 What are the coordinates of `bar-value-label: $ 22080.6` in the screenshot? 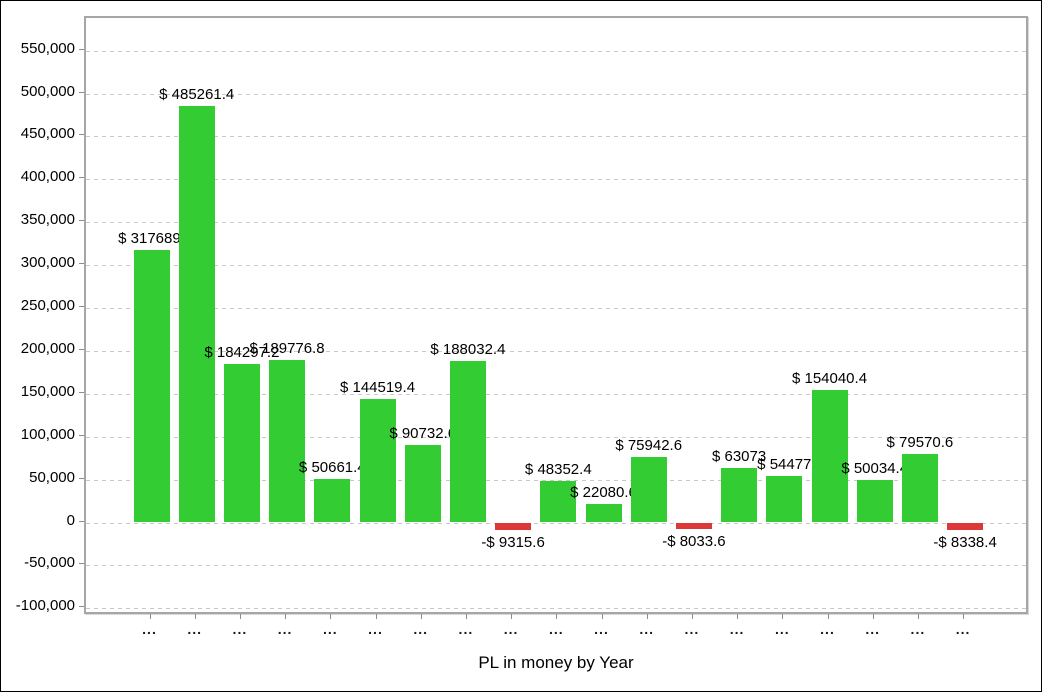 It's located at (603, 492).